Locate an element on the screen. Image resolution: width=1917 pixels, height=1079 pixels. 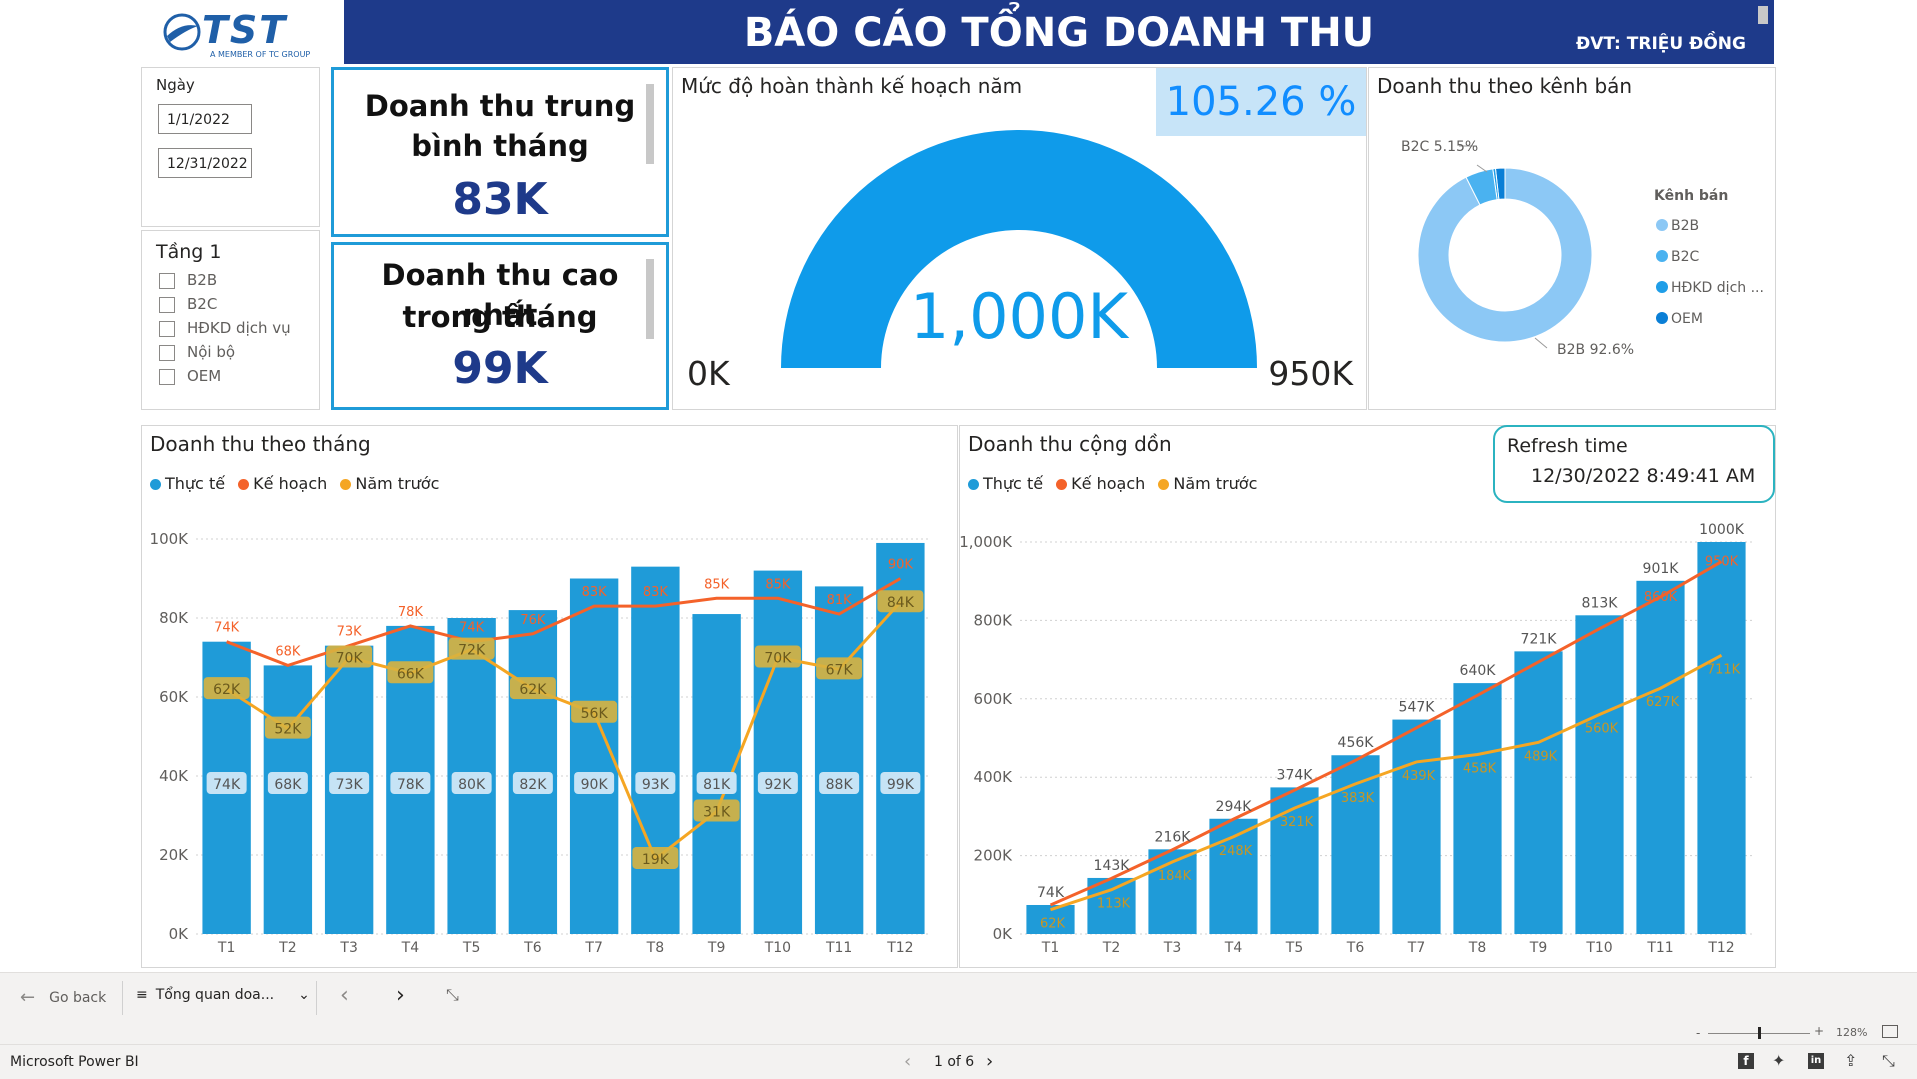
x-tick-label: T7 is located at coordinates (1416, 948).